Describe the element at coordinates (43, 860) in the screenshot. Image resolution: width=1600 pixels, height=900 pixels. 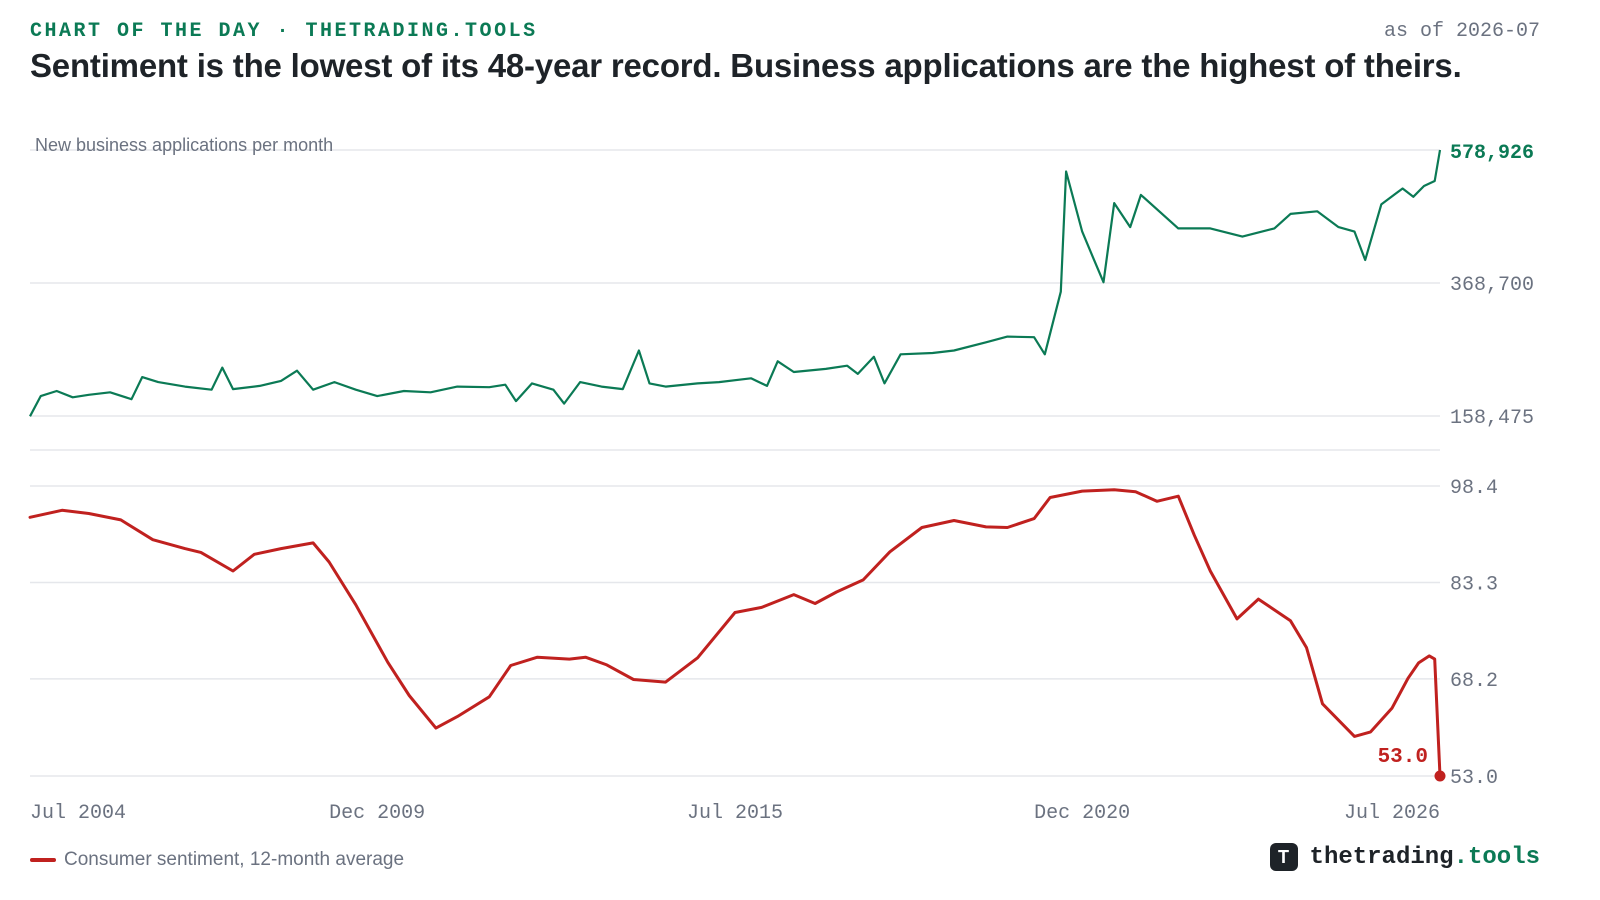
I see `legend-swatch-red-line` at that location.